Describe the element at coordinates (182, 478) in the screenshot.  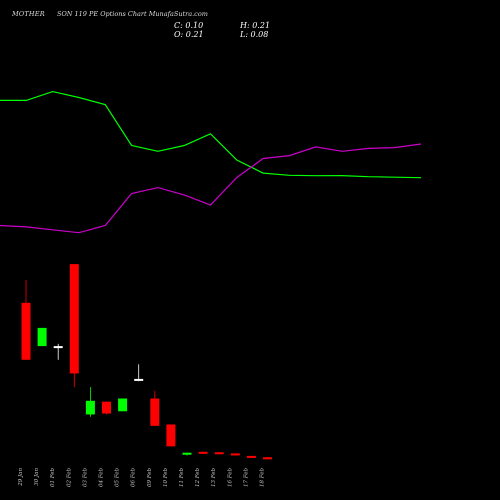
I see `date-tick-label: 11 Feb` at that location.